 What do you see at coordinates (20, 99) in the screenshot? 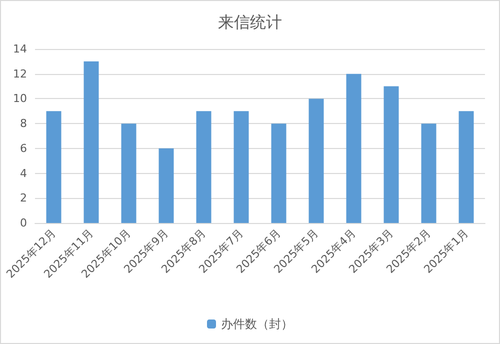
I see `y-tick-label: 10` at bounding box center [20, 99].